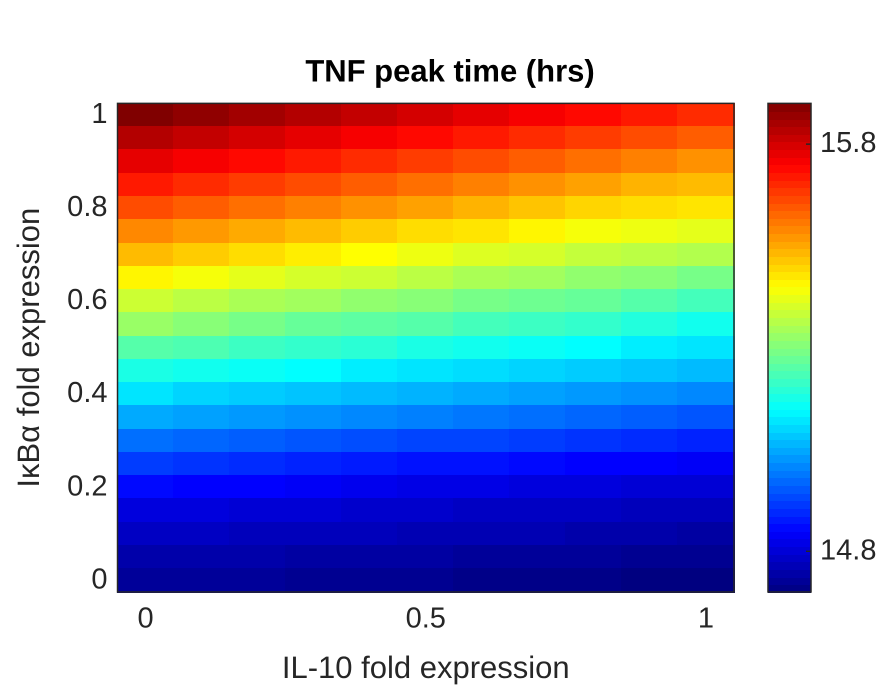  I want to click on y-tick-label: 0.2, so click(87, 486).